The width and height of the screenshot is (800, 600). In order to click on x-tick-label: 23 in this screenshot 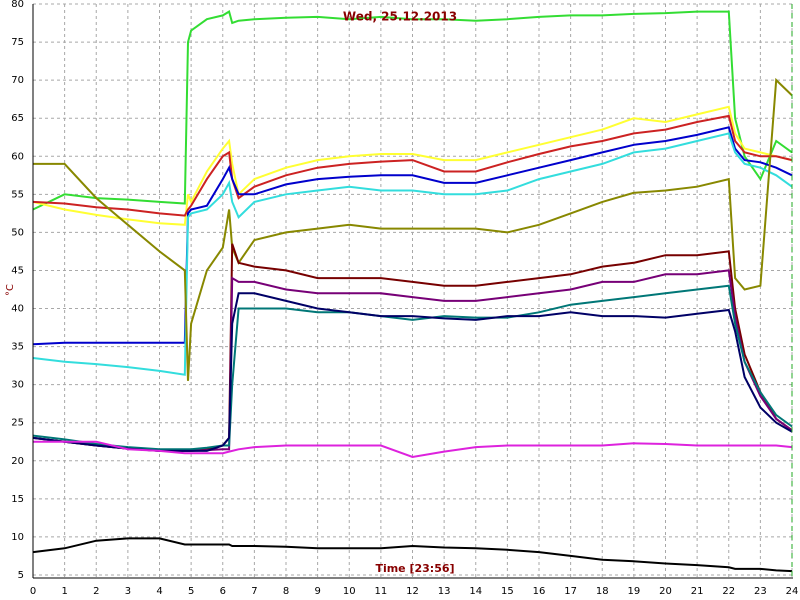, I will do `click(760, 591)`.